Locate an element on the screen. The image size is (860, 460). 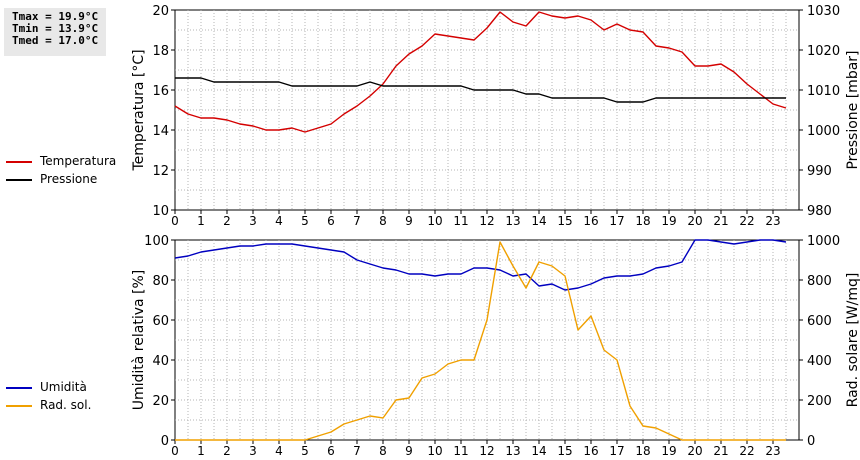
chart-top-xtick-label-11: 11 is located at coordinates (460, 221).